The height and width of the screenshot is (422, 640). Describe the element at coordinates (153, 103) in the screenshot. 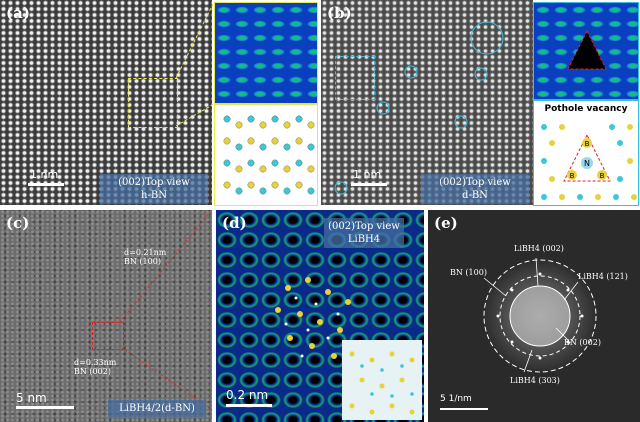

I see `panel-a-zoom-box` at that location.